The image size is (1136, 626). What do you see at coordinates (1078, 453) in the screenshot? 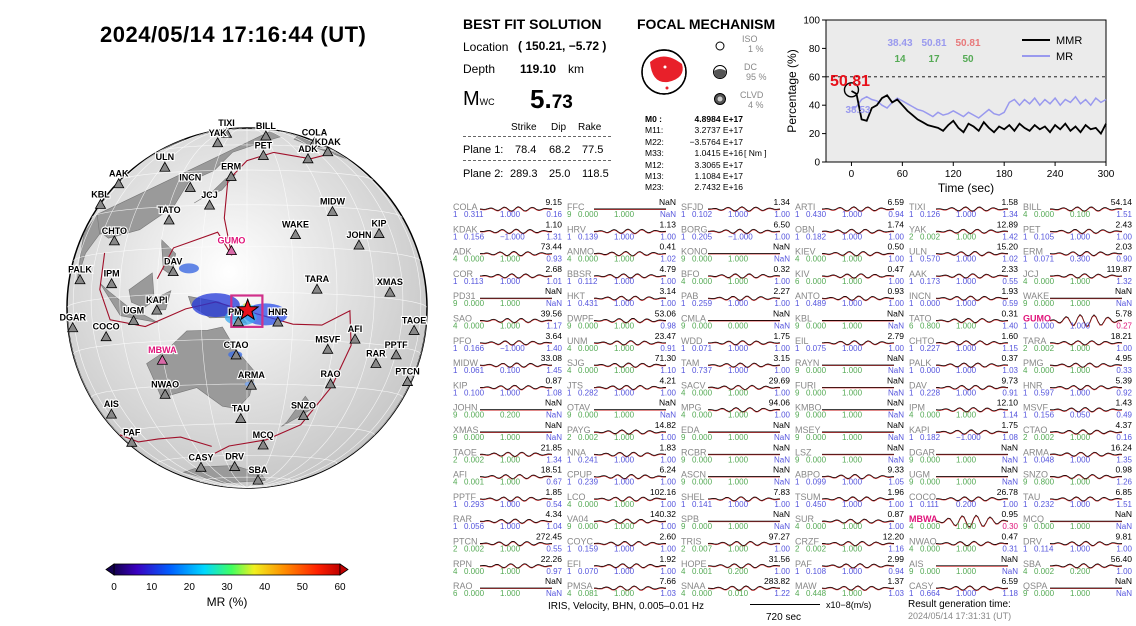
I see `trace-arma: ARMA 16.24 1 0.048 1.000 1.35` at bounding box center [1078, 453].